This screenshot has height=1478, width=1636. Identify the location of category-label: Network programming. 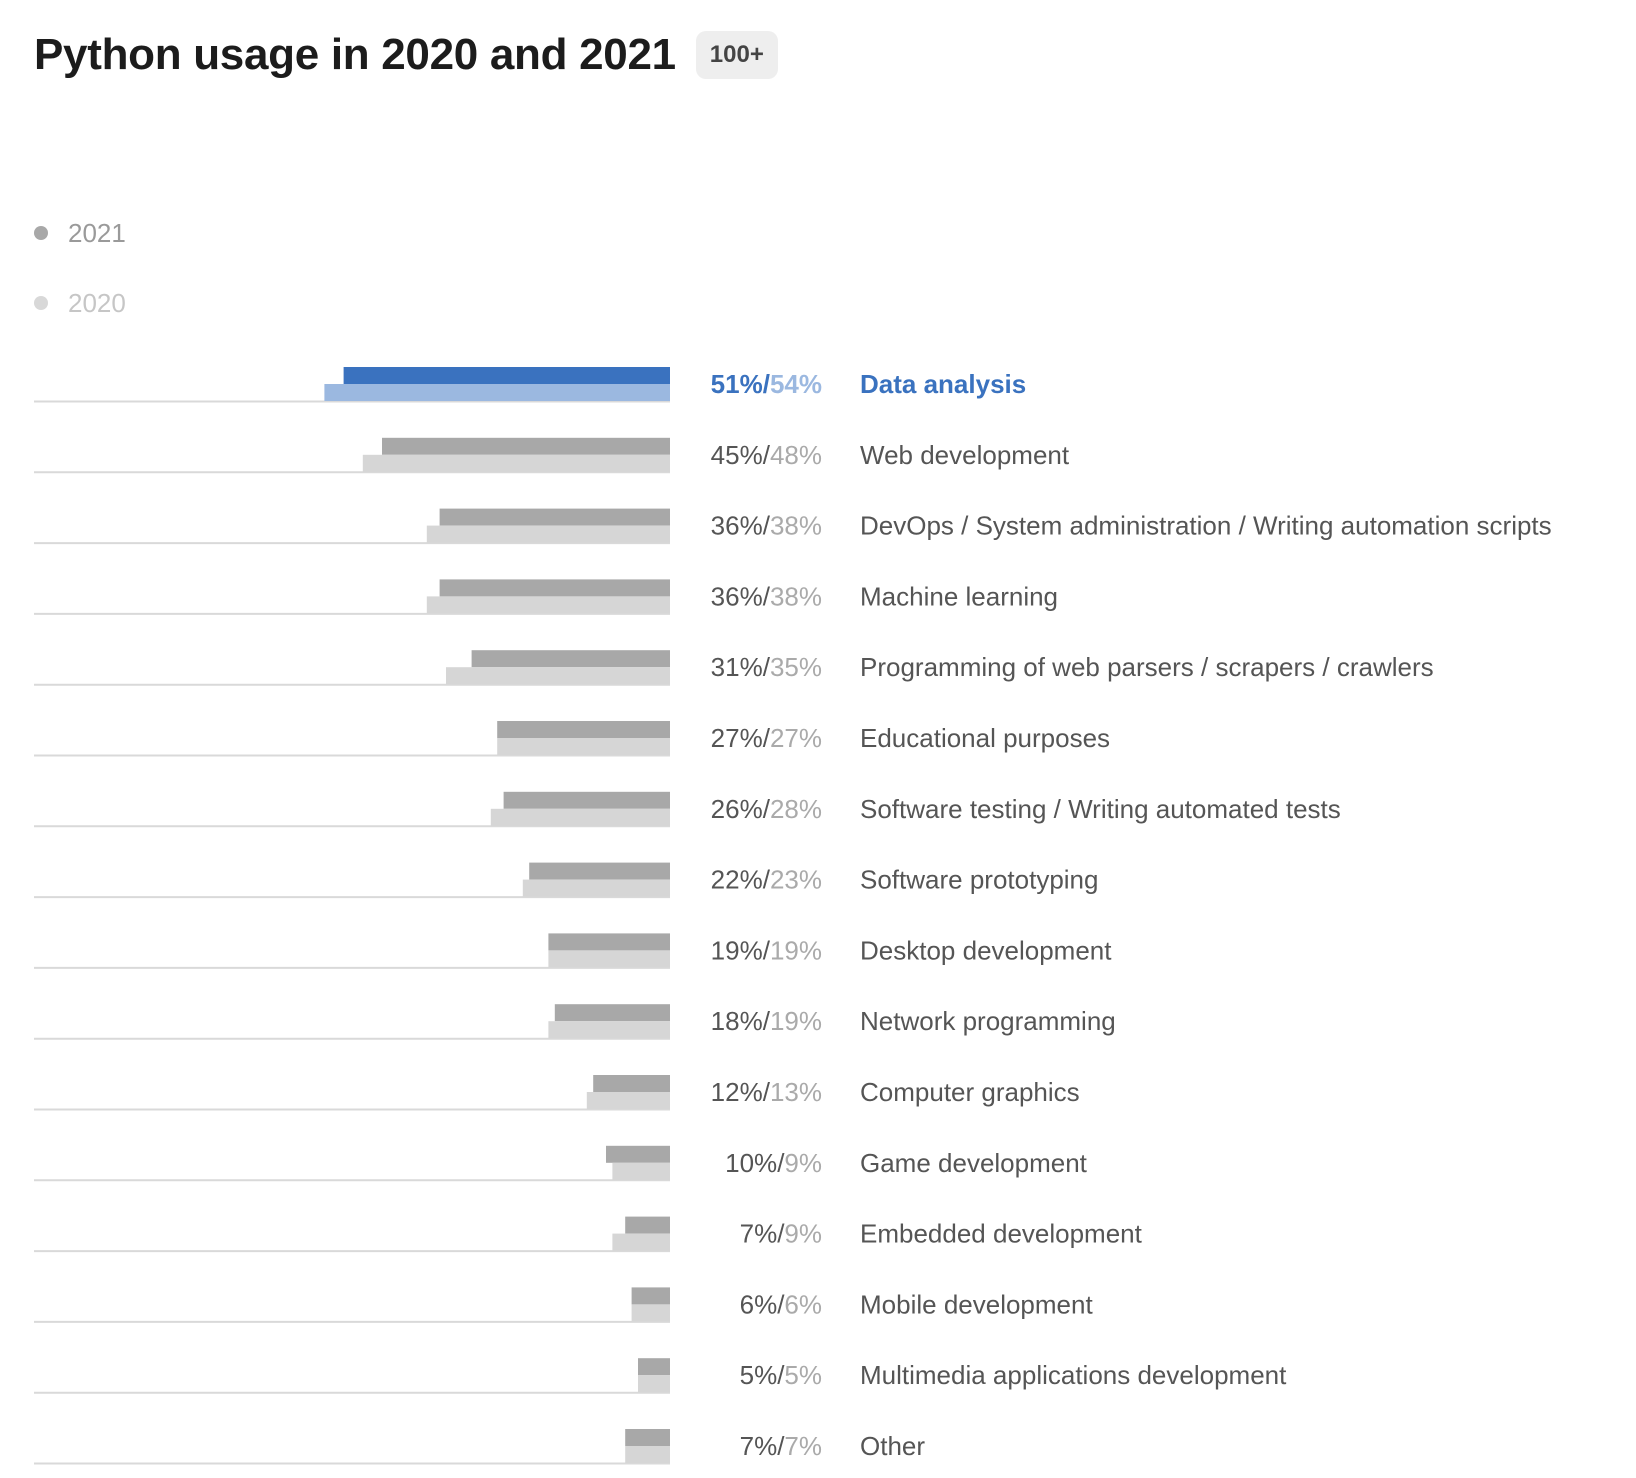
(988, 1021).